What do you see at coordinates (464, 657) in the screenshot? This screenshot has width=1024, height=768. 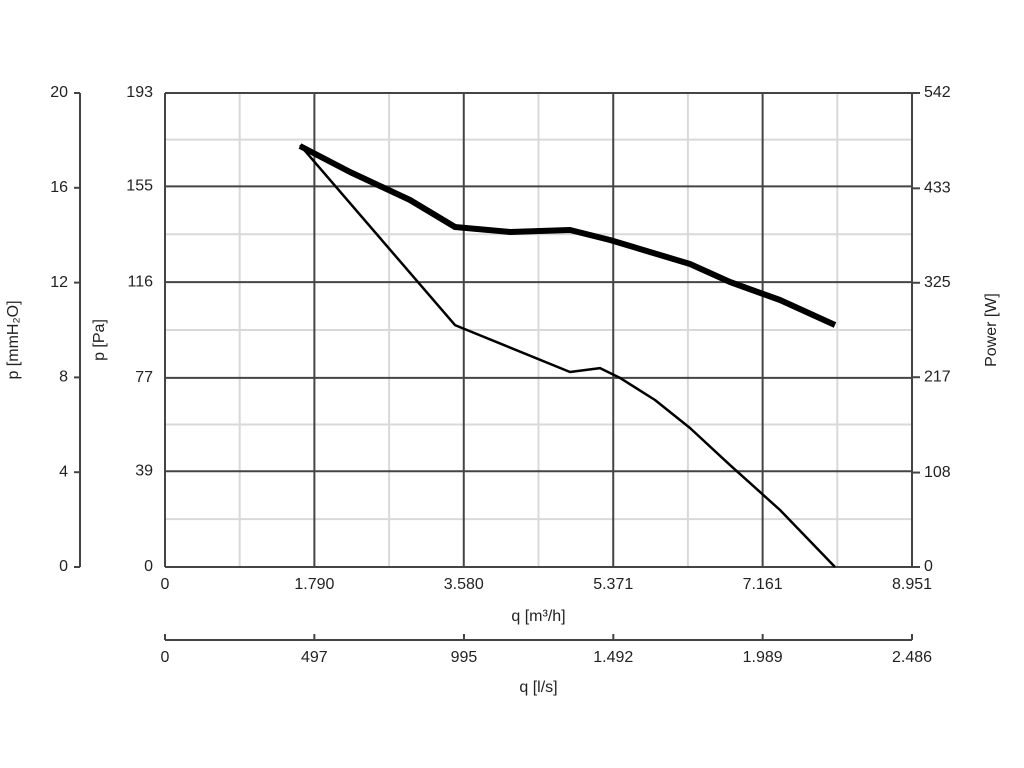 I see `ls-tick-label: 995` at bounding box center [464, 657].